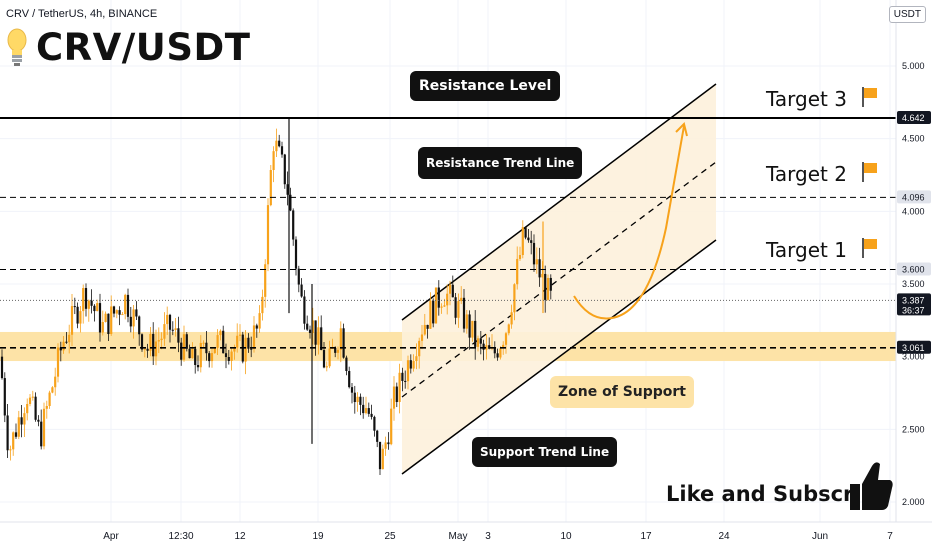  I want to click on target-3-label: Target 3, so click(822, 98).